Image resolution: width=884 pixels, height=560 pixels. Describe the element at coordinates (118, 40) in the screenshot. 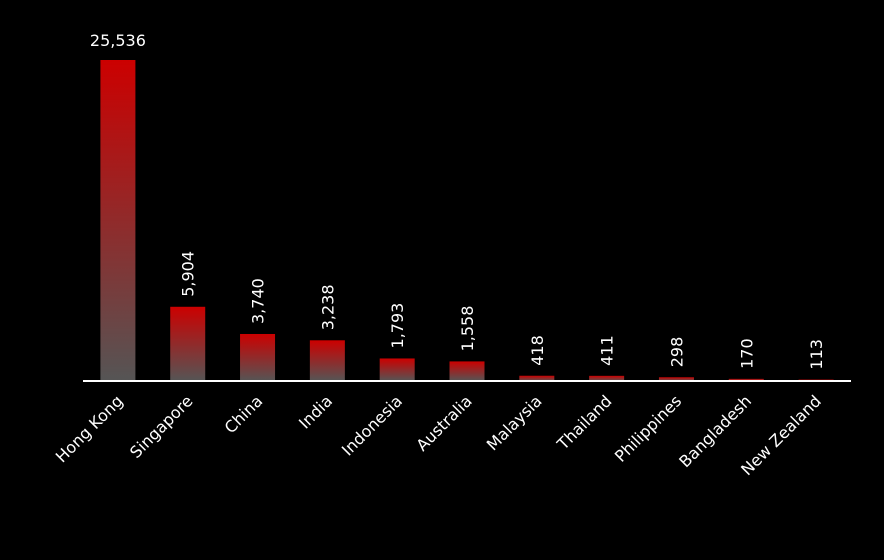

I see `value-label: 25,536` at that location.